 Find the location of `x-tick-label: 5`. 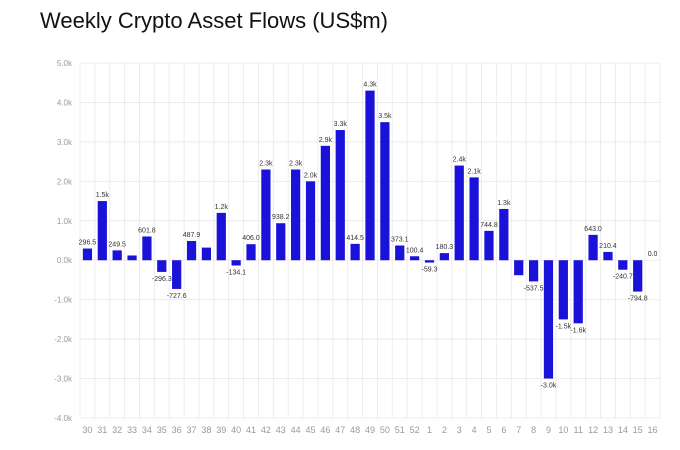

x-tick-label: 5 is located at coordinates (488, 430).